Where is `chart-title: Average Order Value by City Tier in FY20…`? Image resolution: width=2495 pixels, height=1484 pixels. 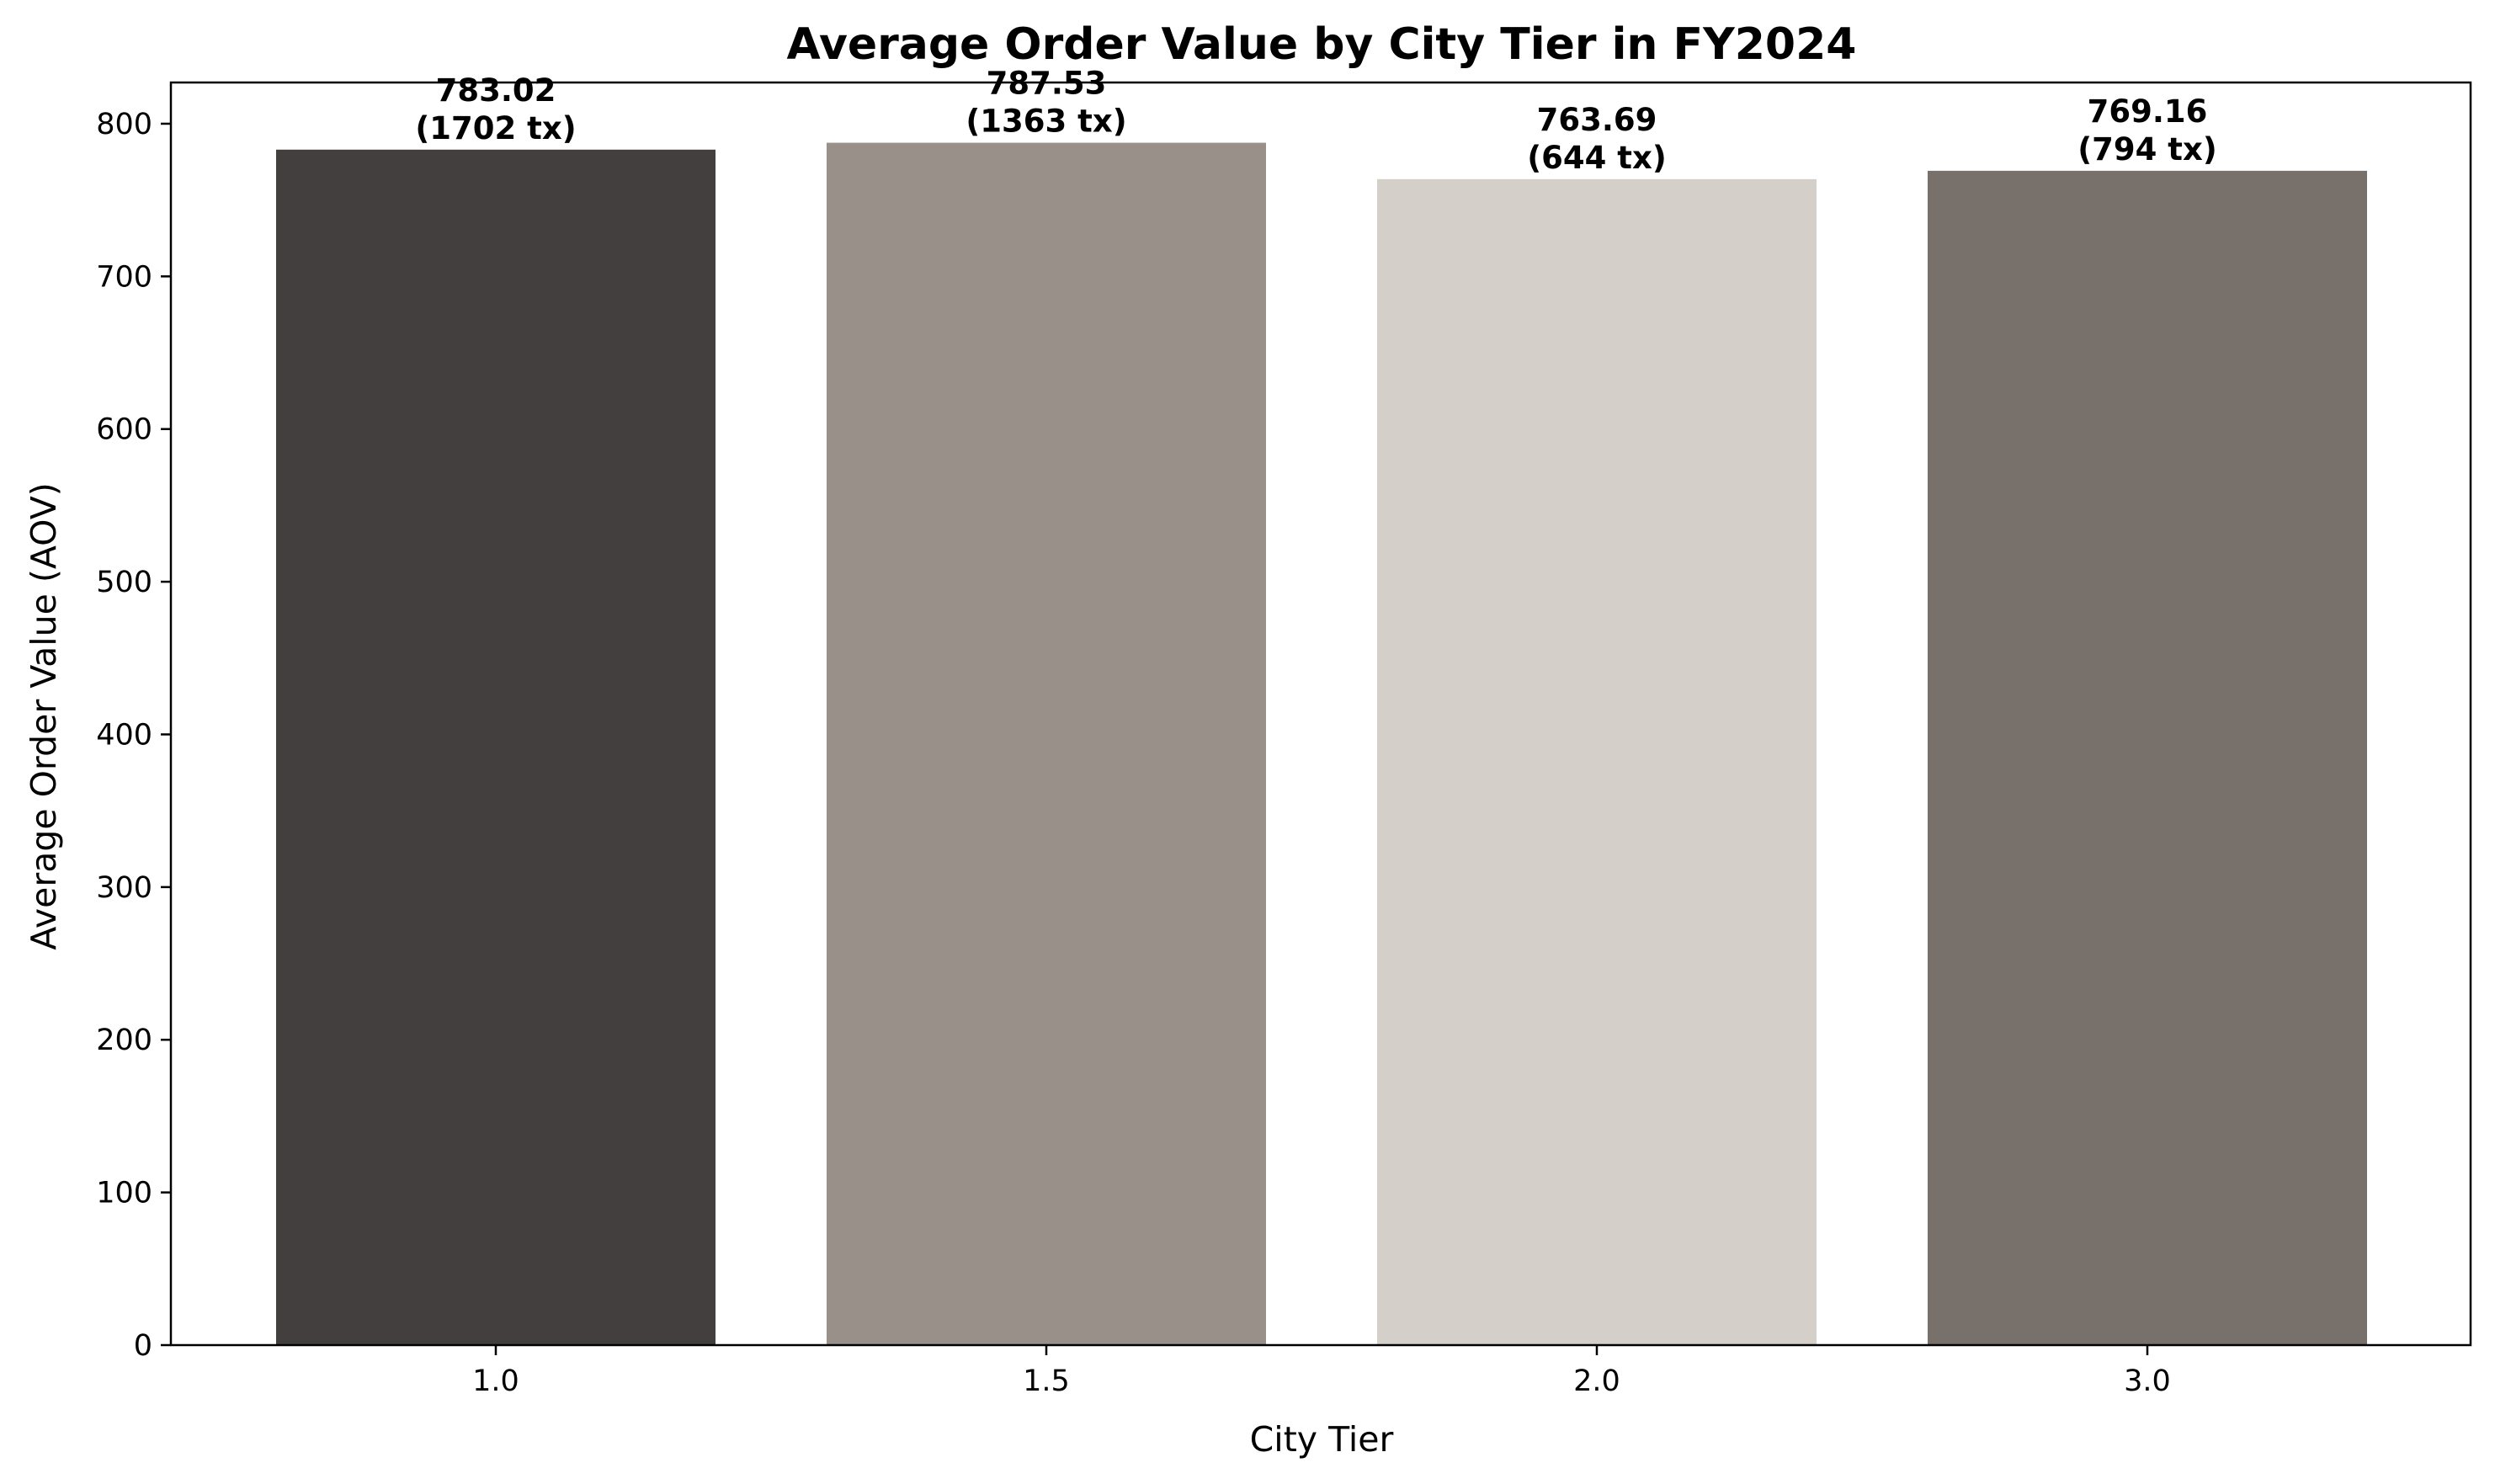 chart-title: Average Order Value by City Tier in FY20… is located at coordinates (1322, 44).